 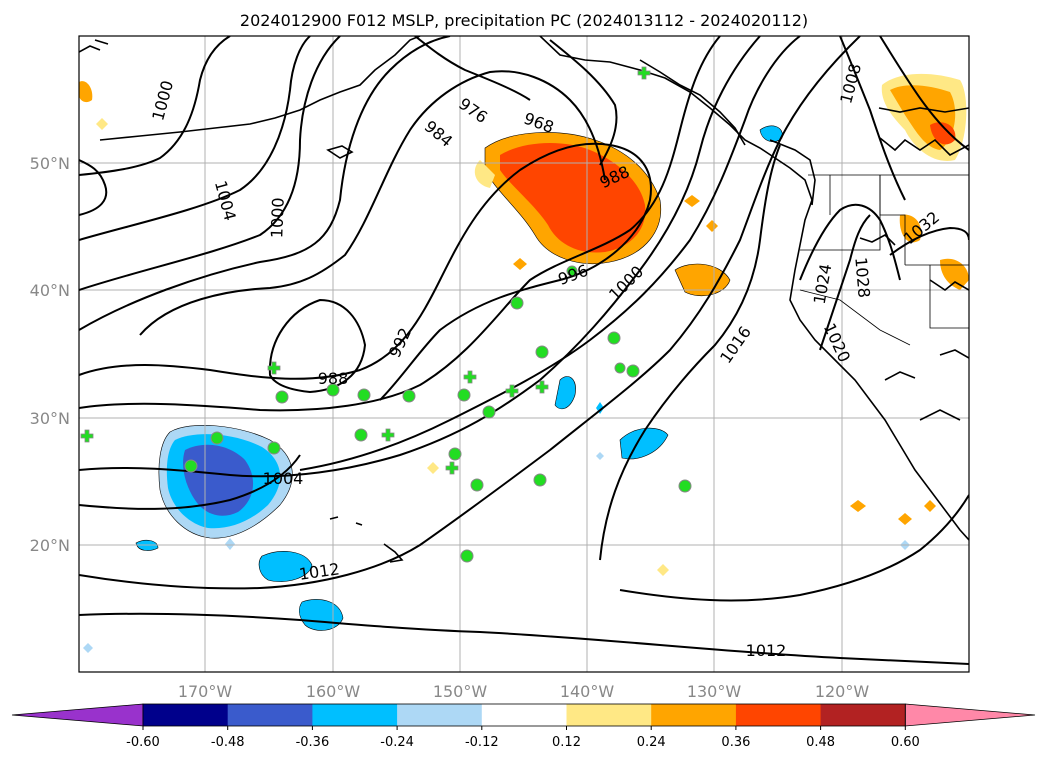 What do you see at coordinates (862, 277) in the screenshot?
I see `isobar-label: 1028` at bounding box center [862, 277].